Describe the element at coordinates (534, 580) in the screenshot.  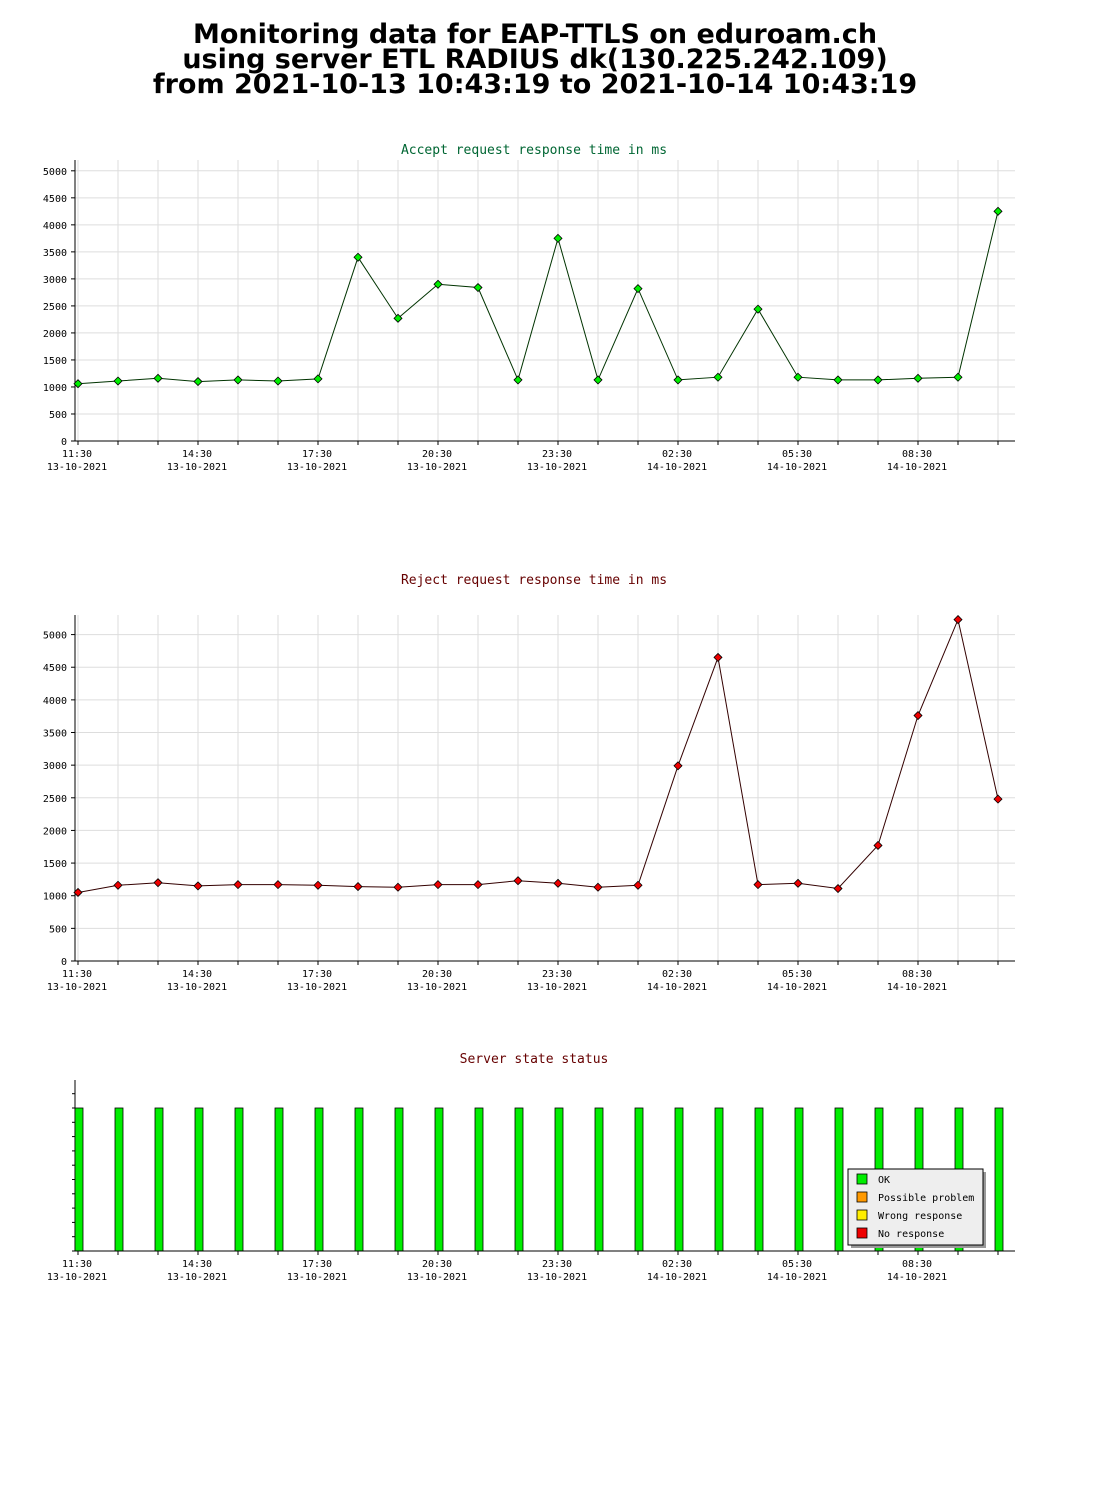
I see `chart-title: Reject request response time in ms` at that location.